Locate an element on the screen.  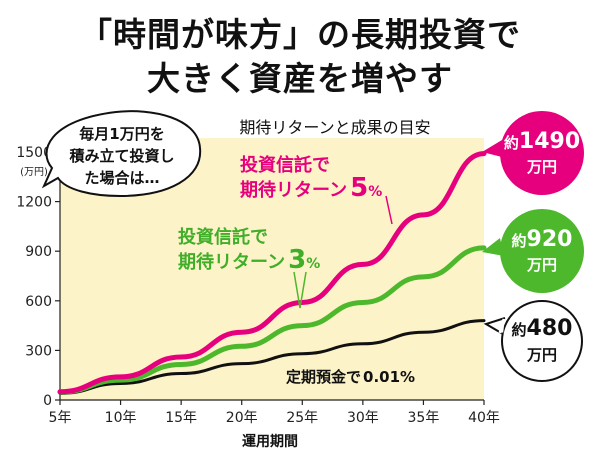
svg-text: 約480 is located at coordinates (542, 328).